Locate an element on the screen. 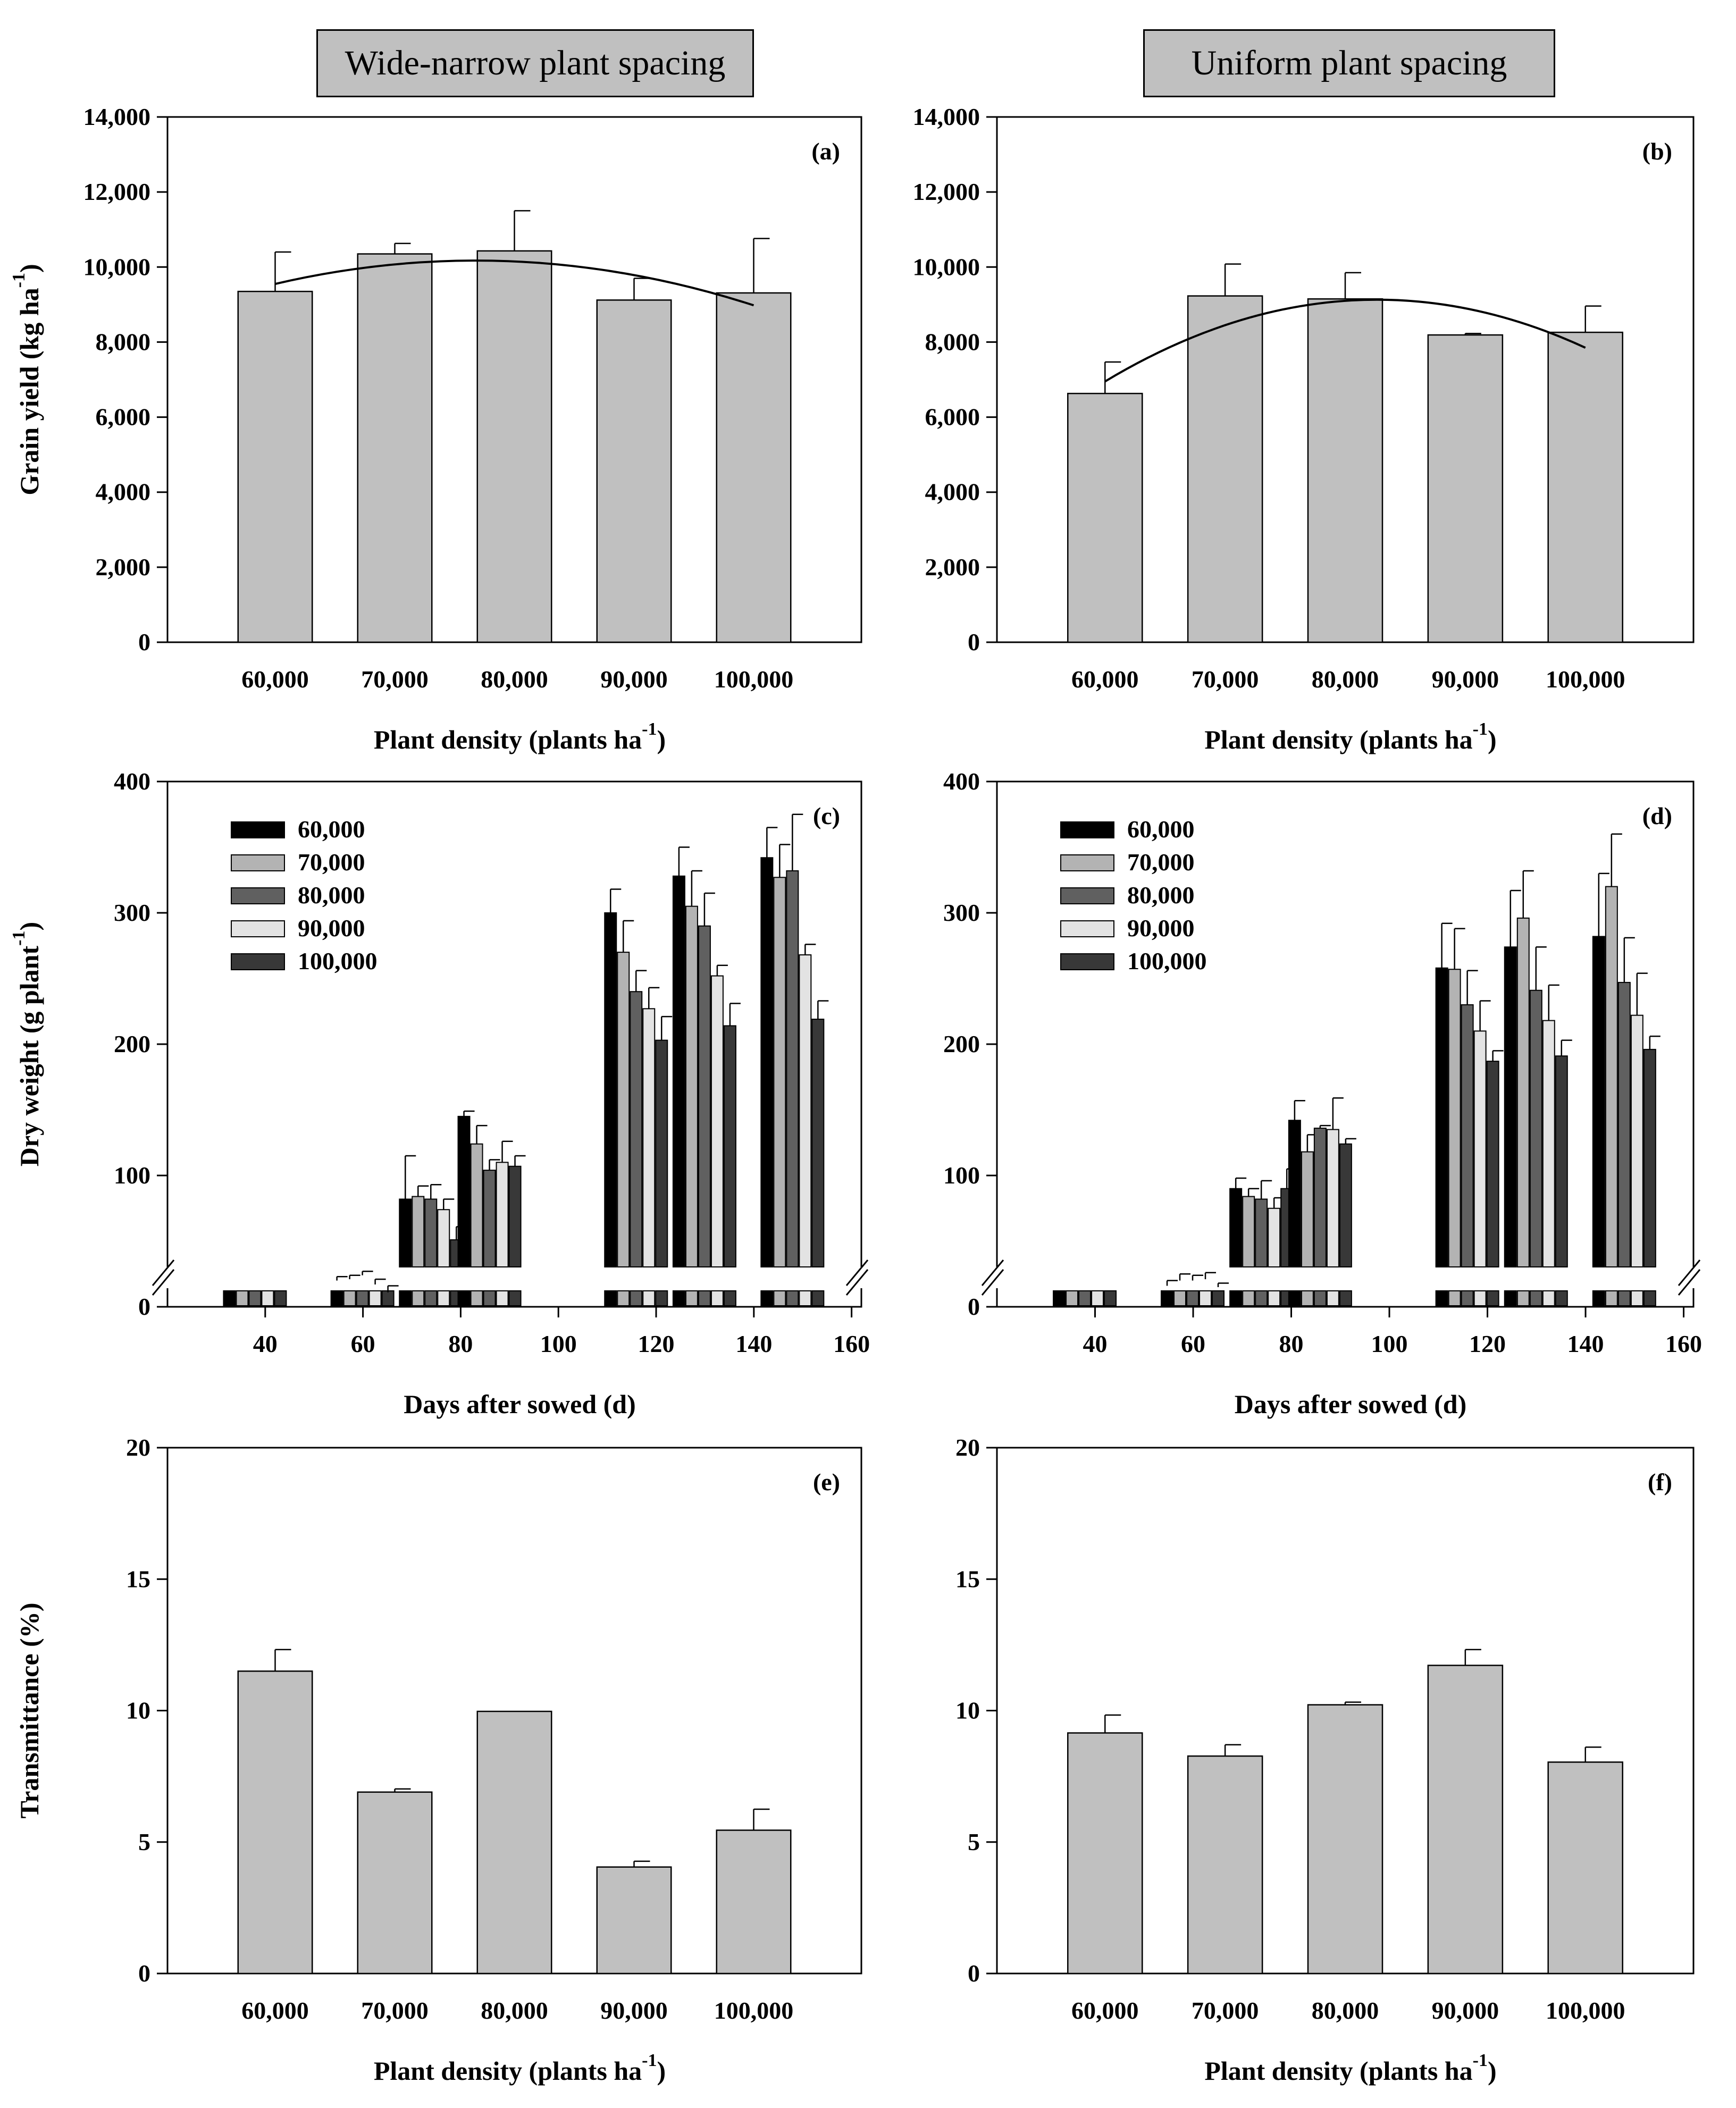 This screenshot has height=2108, width=1736. y-tick-label: 6,000 is located at coordinates (124, 417).